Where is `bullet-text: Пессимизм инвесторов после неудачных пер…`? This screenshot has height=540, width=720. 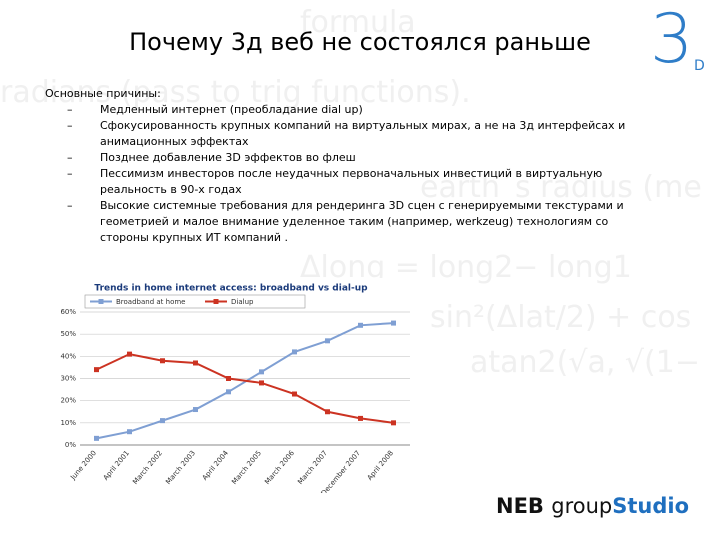 bullet-text: Пессимизм инвесторов после неудачных пер… is located at coordinates (351, 181).